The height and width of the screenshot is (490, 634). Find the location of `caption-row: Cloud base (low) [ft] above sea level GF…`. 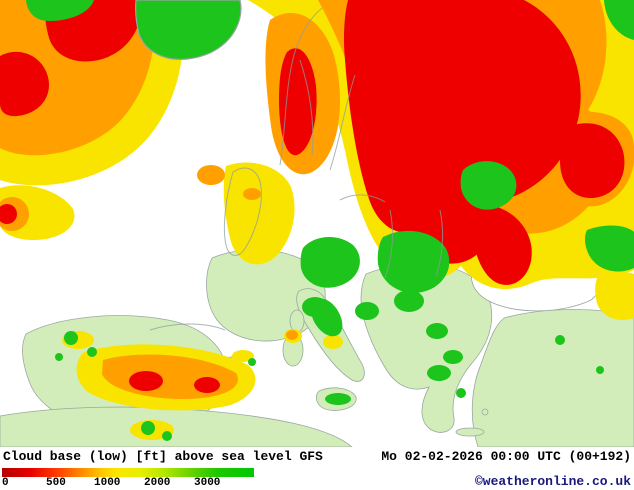

caption-row: Cloud base (low) [ft] above sea level GF… is located at coordinates (317, 456).